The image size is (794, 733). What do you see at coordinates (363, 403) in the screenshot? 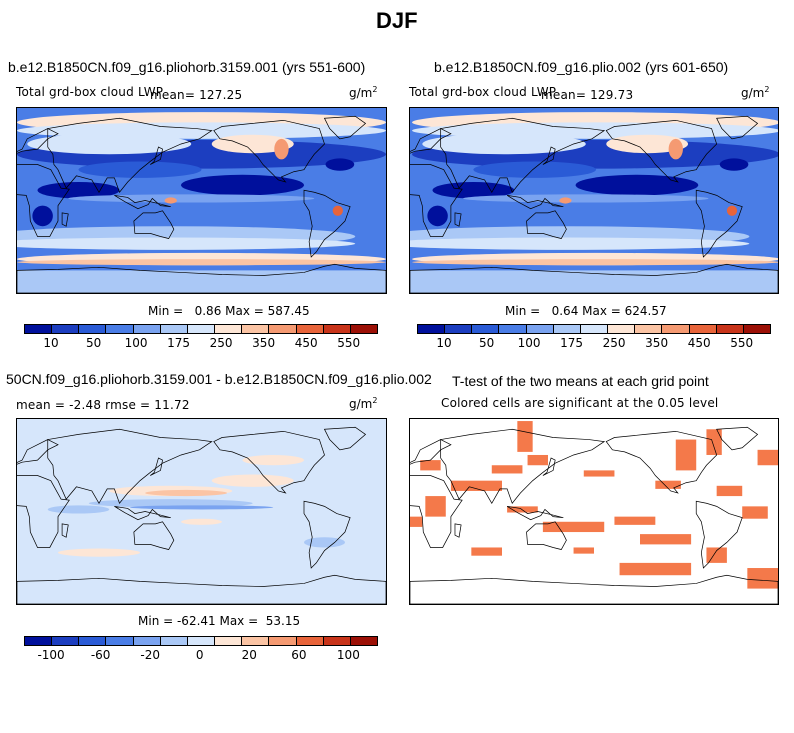
I see `panel3-units: g/m2` at bounding box center [363, 403].